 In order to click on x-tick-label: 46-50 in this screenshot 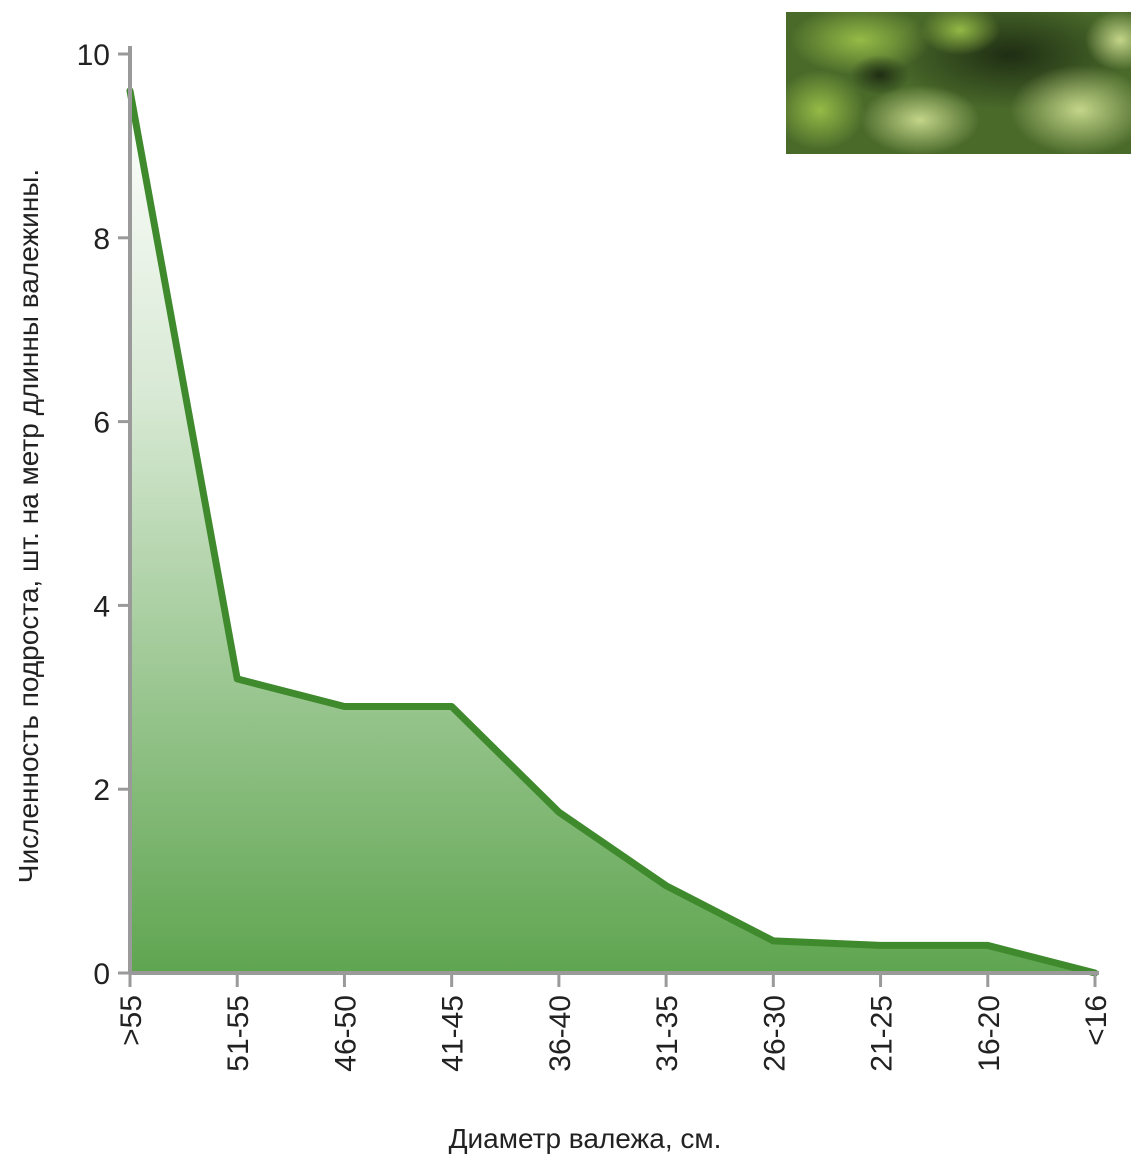, I will do `click(345, 1033)`.